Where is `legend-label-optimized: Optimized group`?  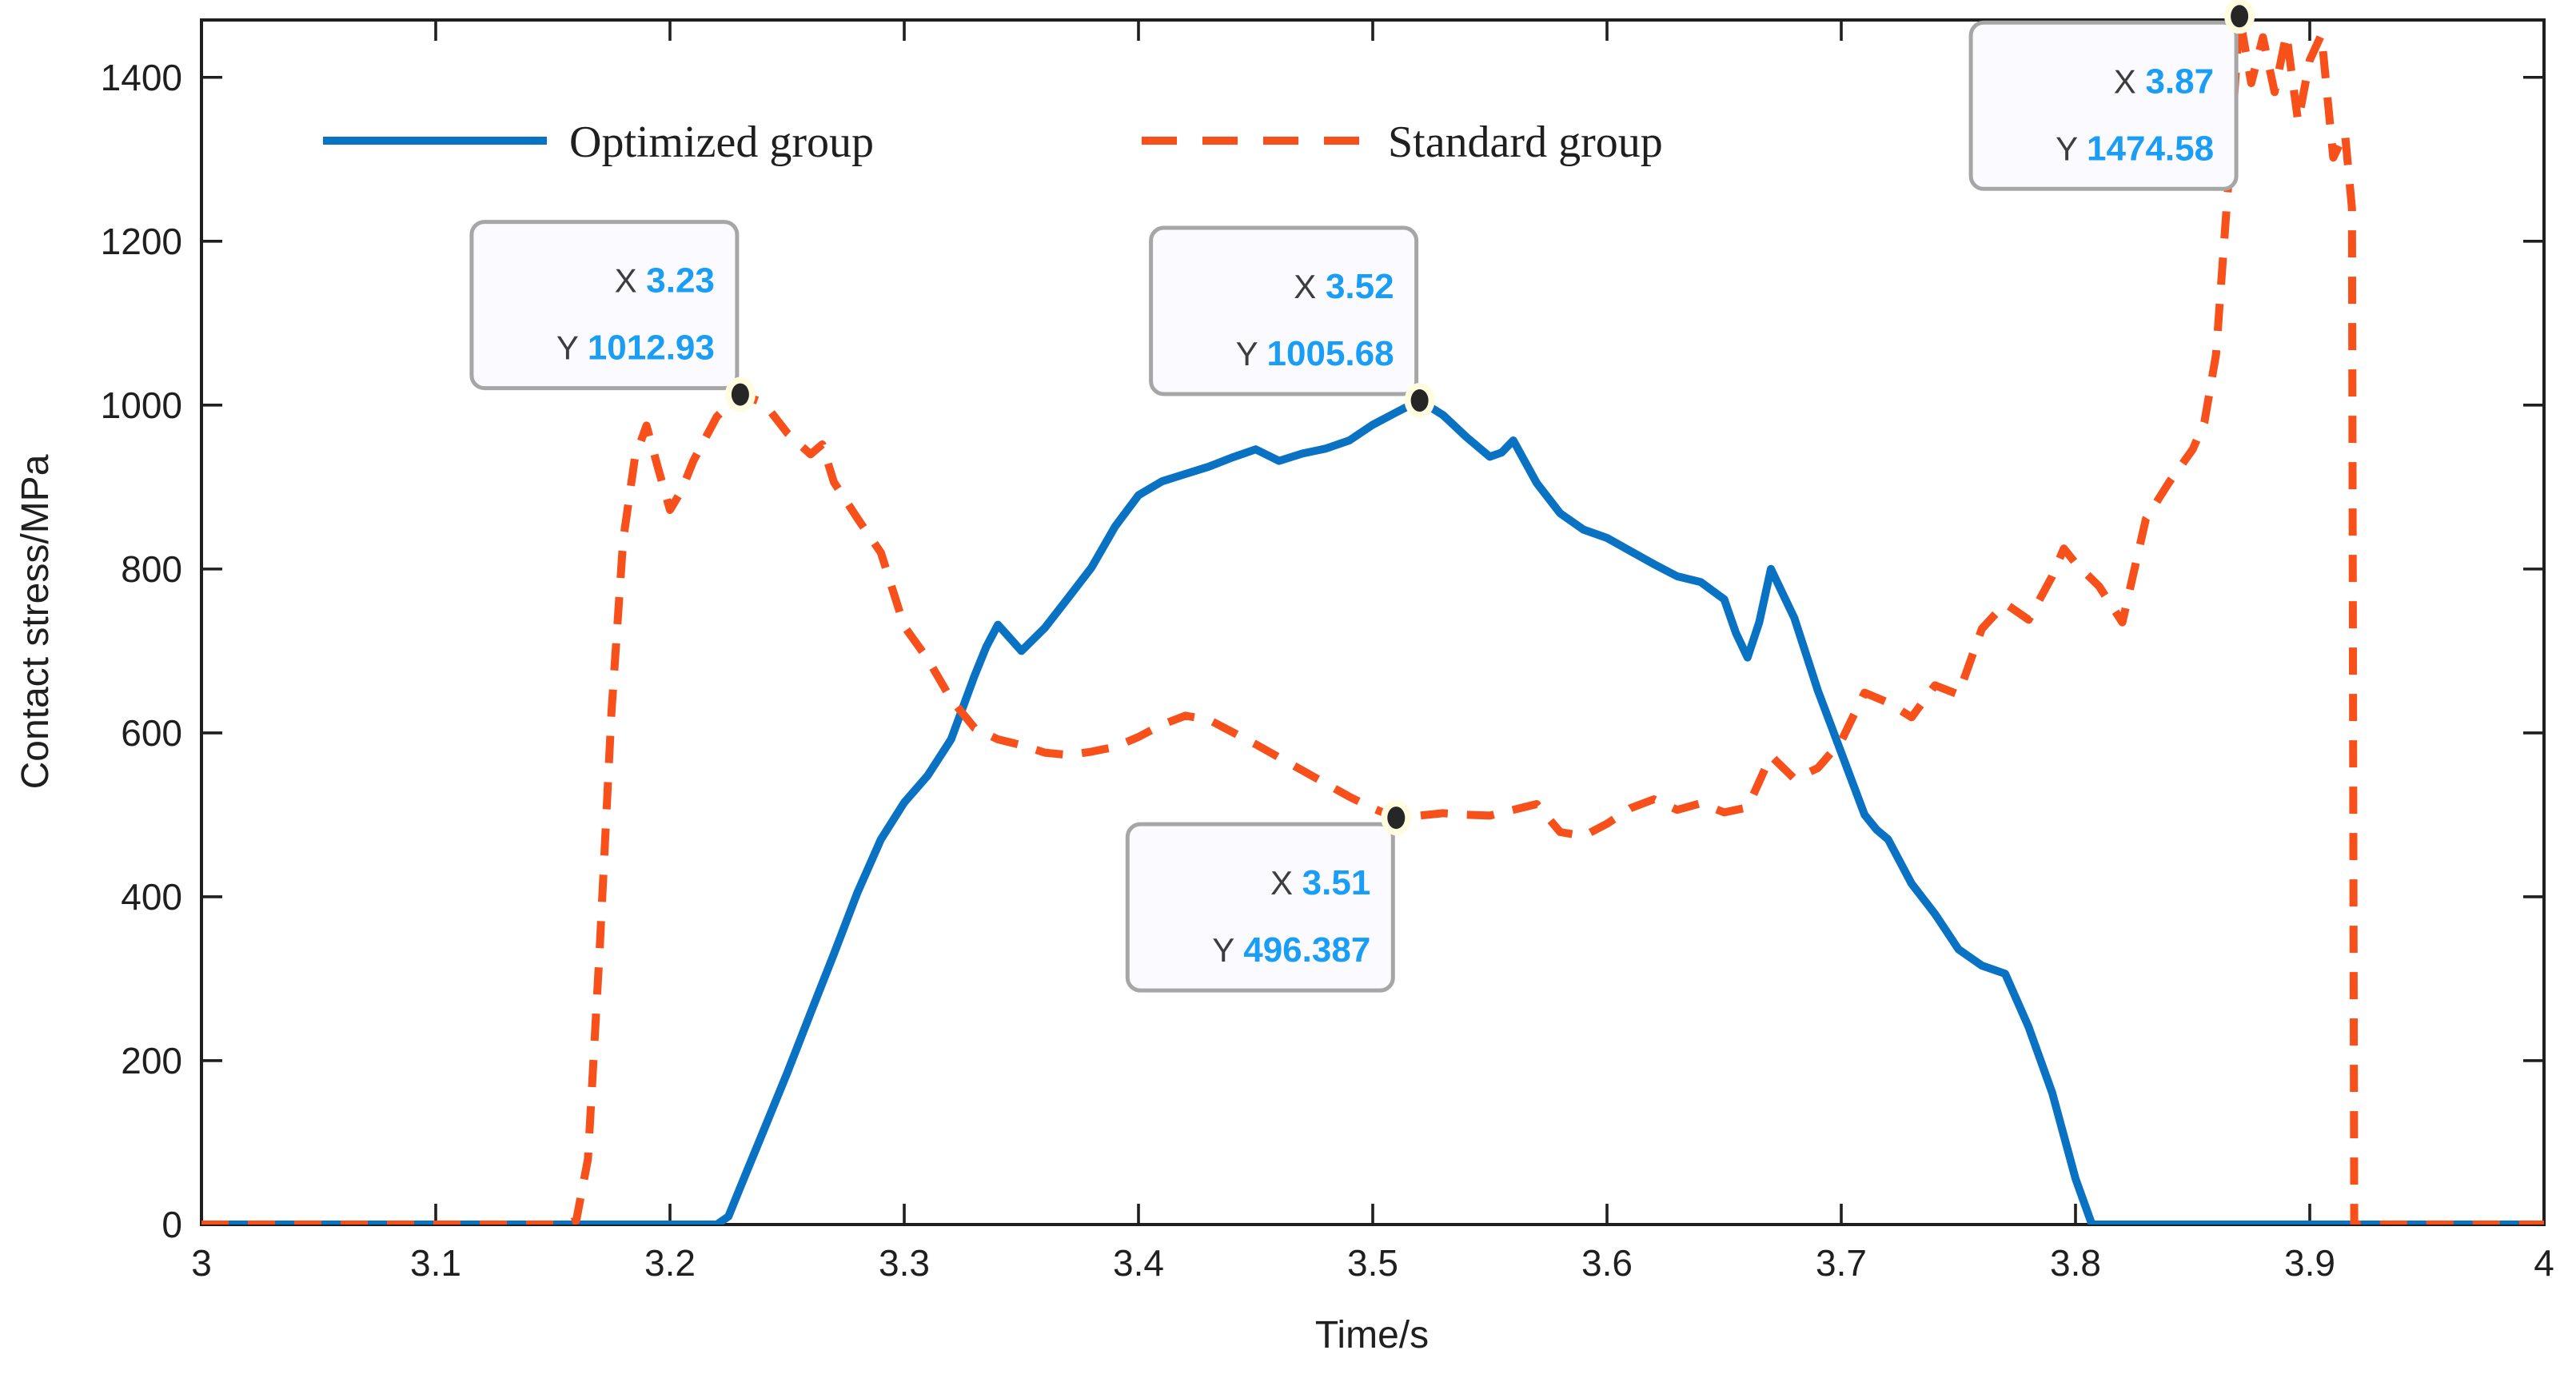
legend-label-optimized: Optimized group is located at coordinates (722, 142).